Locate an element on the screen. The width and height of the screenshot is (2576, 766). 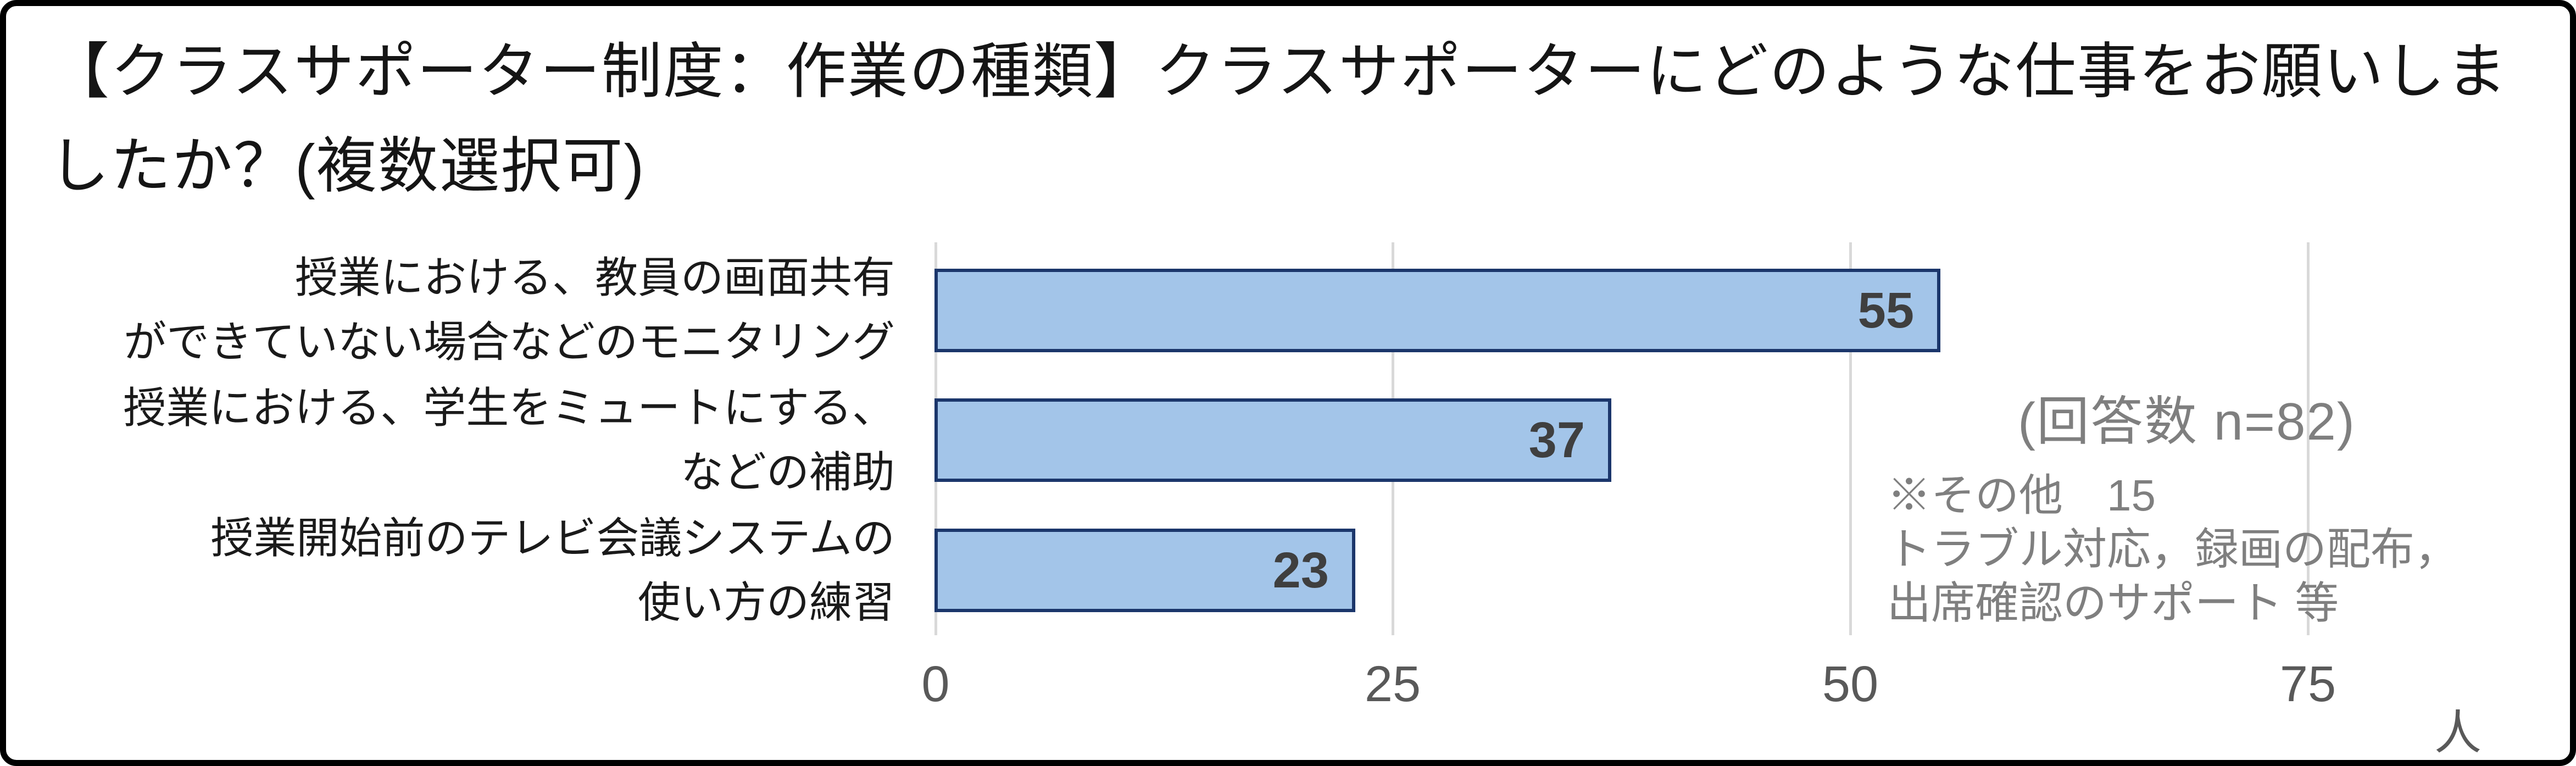
bar-value-label: 55 is located at coordinates (1885, 310).